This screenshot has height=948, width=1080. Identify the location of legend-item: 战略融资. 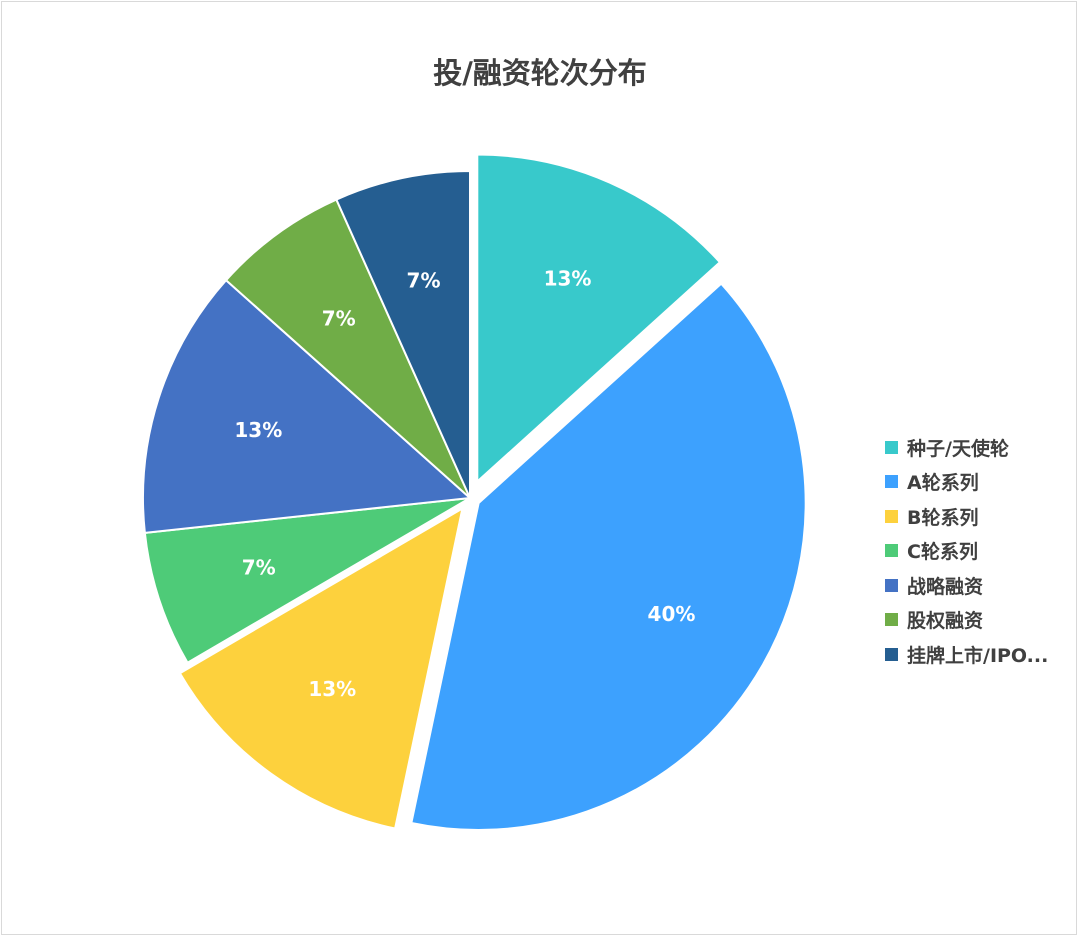
(966, 585).